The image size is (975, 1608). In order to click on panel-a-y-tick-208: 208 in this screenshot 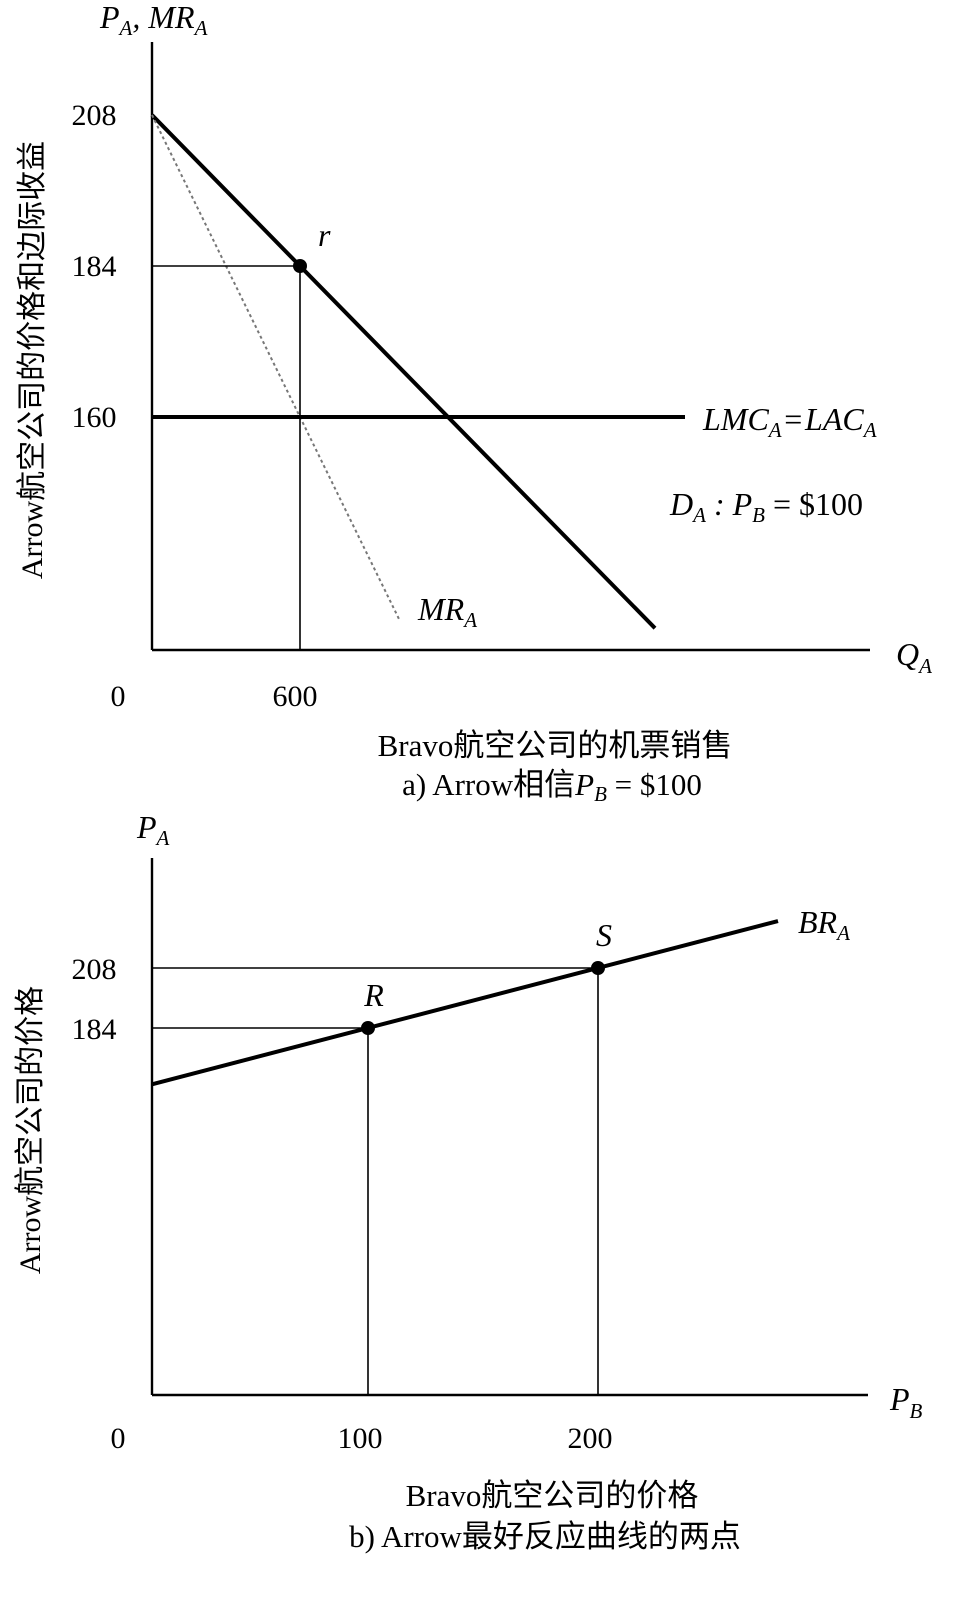, I will do `click(94, 115)`.